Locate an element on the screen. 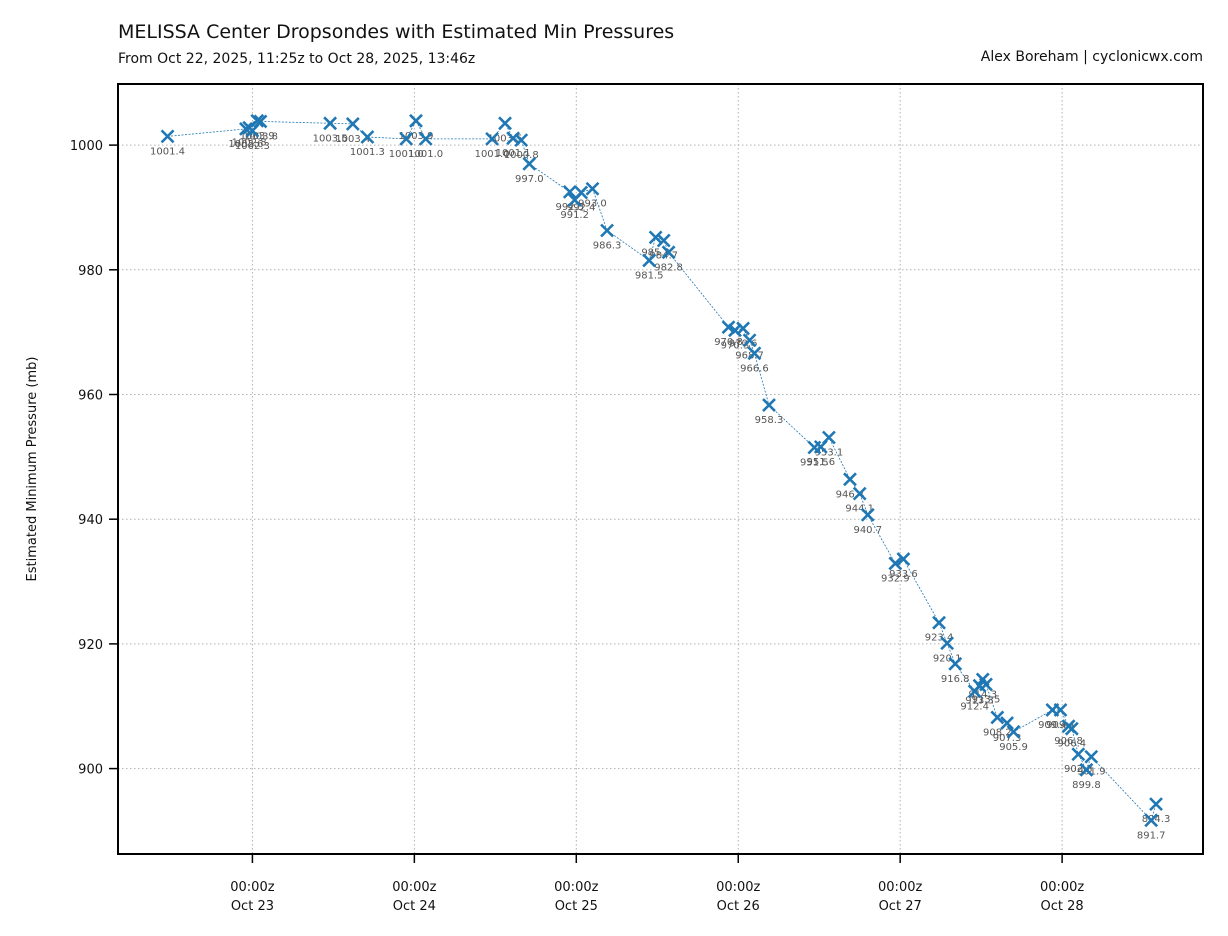  chart-credit: Alex Boreham | cyclonicwx.com is located at coordinates (1091, 57).